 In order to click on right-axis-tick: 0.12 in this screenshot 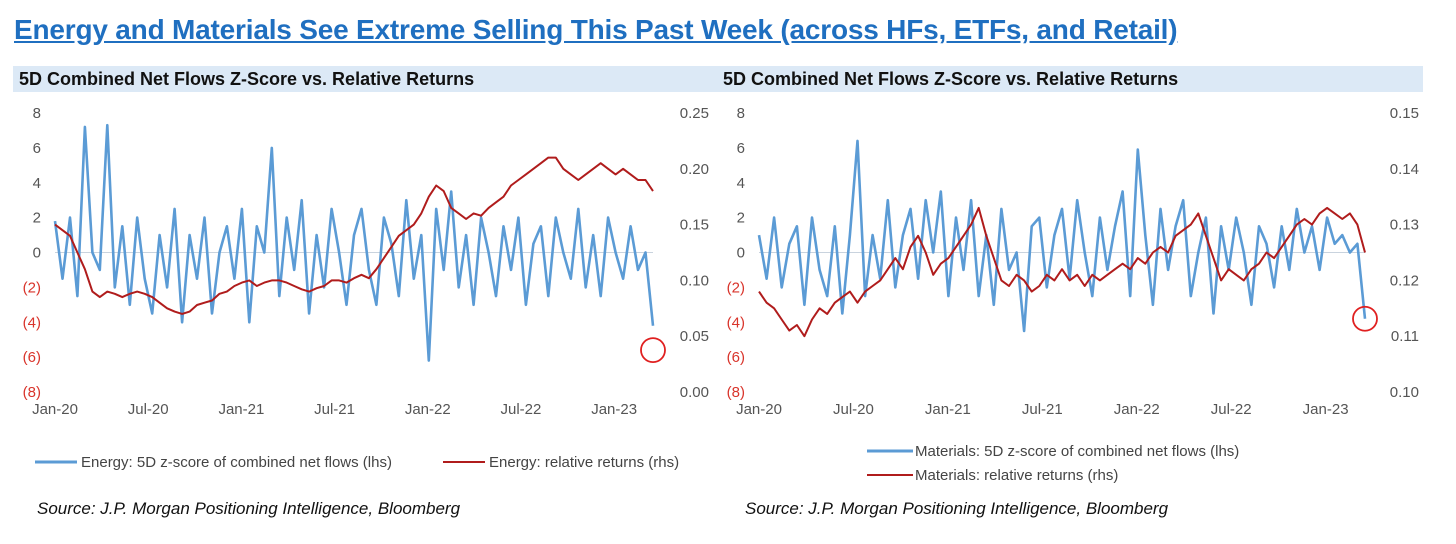, I will do `click(1404, 280)`.